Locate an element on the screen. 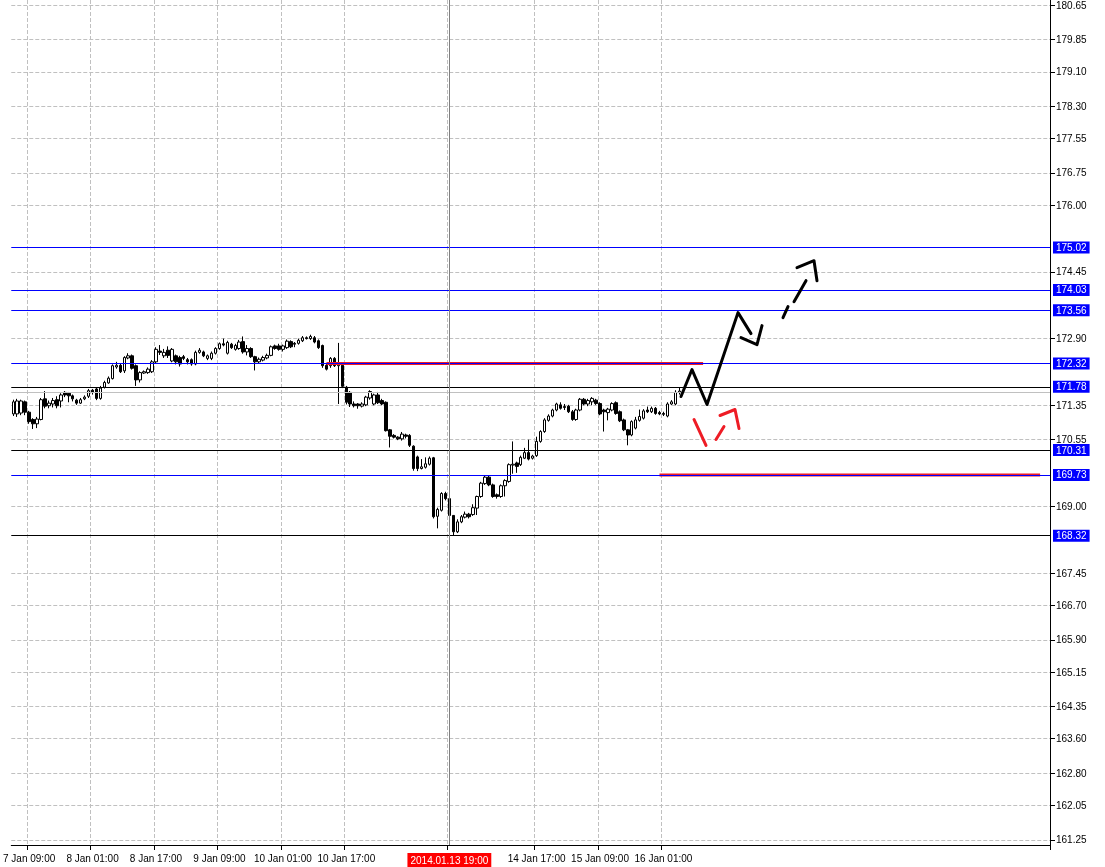 The width and height of the screenshot is (1105, 867). y-tick-label: 165.90 is located at coordinates (1072, 640).